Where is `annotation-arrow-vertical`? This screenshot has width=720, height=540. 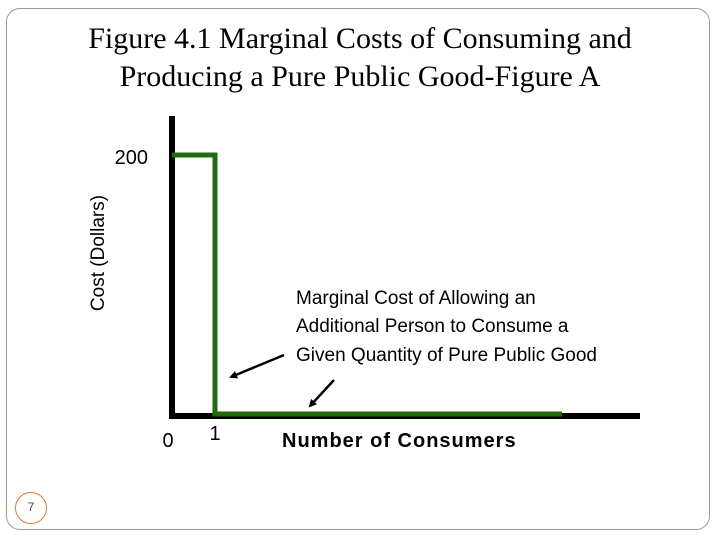
annotation-arrow-vertical is located at coordinates (257, 366).